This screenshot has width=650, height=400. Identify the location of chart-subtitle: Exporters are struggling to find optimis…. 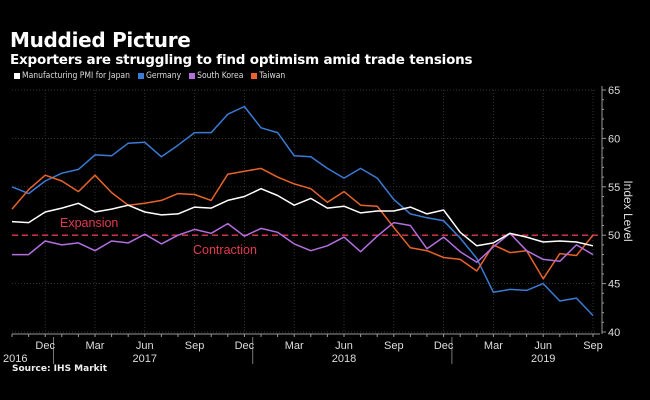
(241, 60).